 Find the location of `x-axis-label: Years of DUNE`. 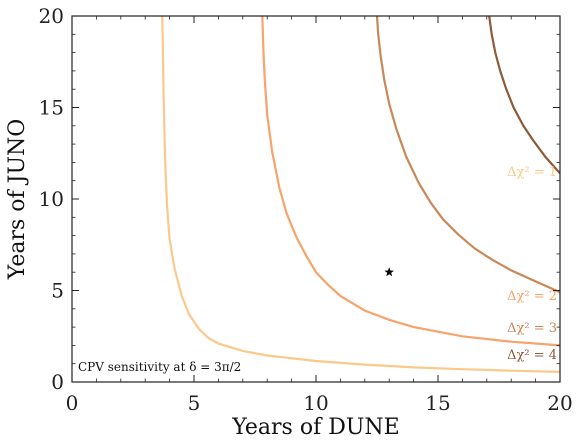

x-axis-label: Years of DUNE is located at coordinates (315, 427).